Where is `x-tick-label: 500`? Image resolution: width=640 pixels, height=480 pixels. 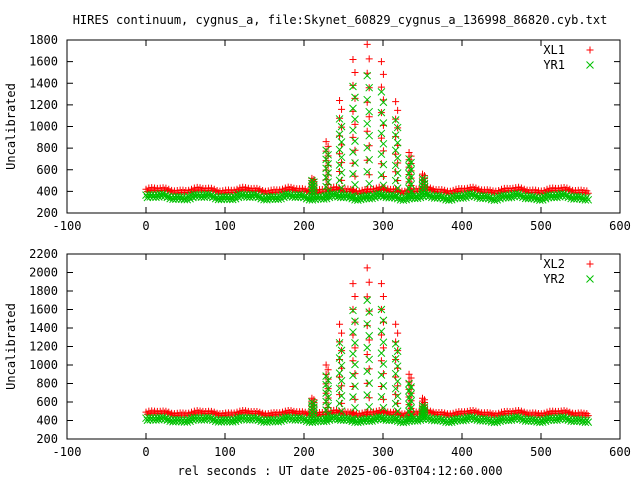 x-tick-label: 500 is located at coordinates (541, 226).